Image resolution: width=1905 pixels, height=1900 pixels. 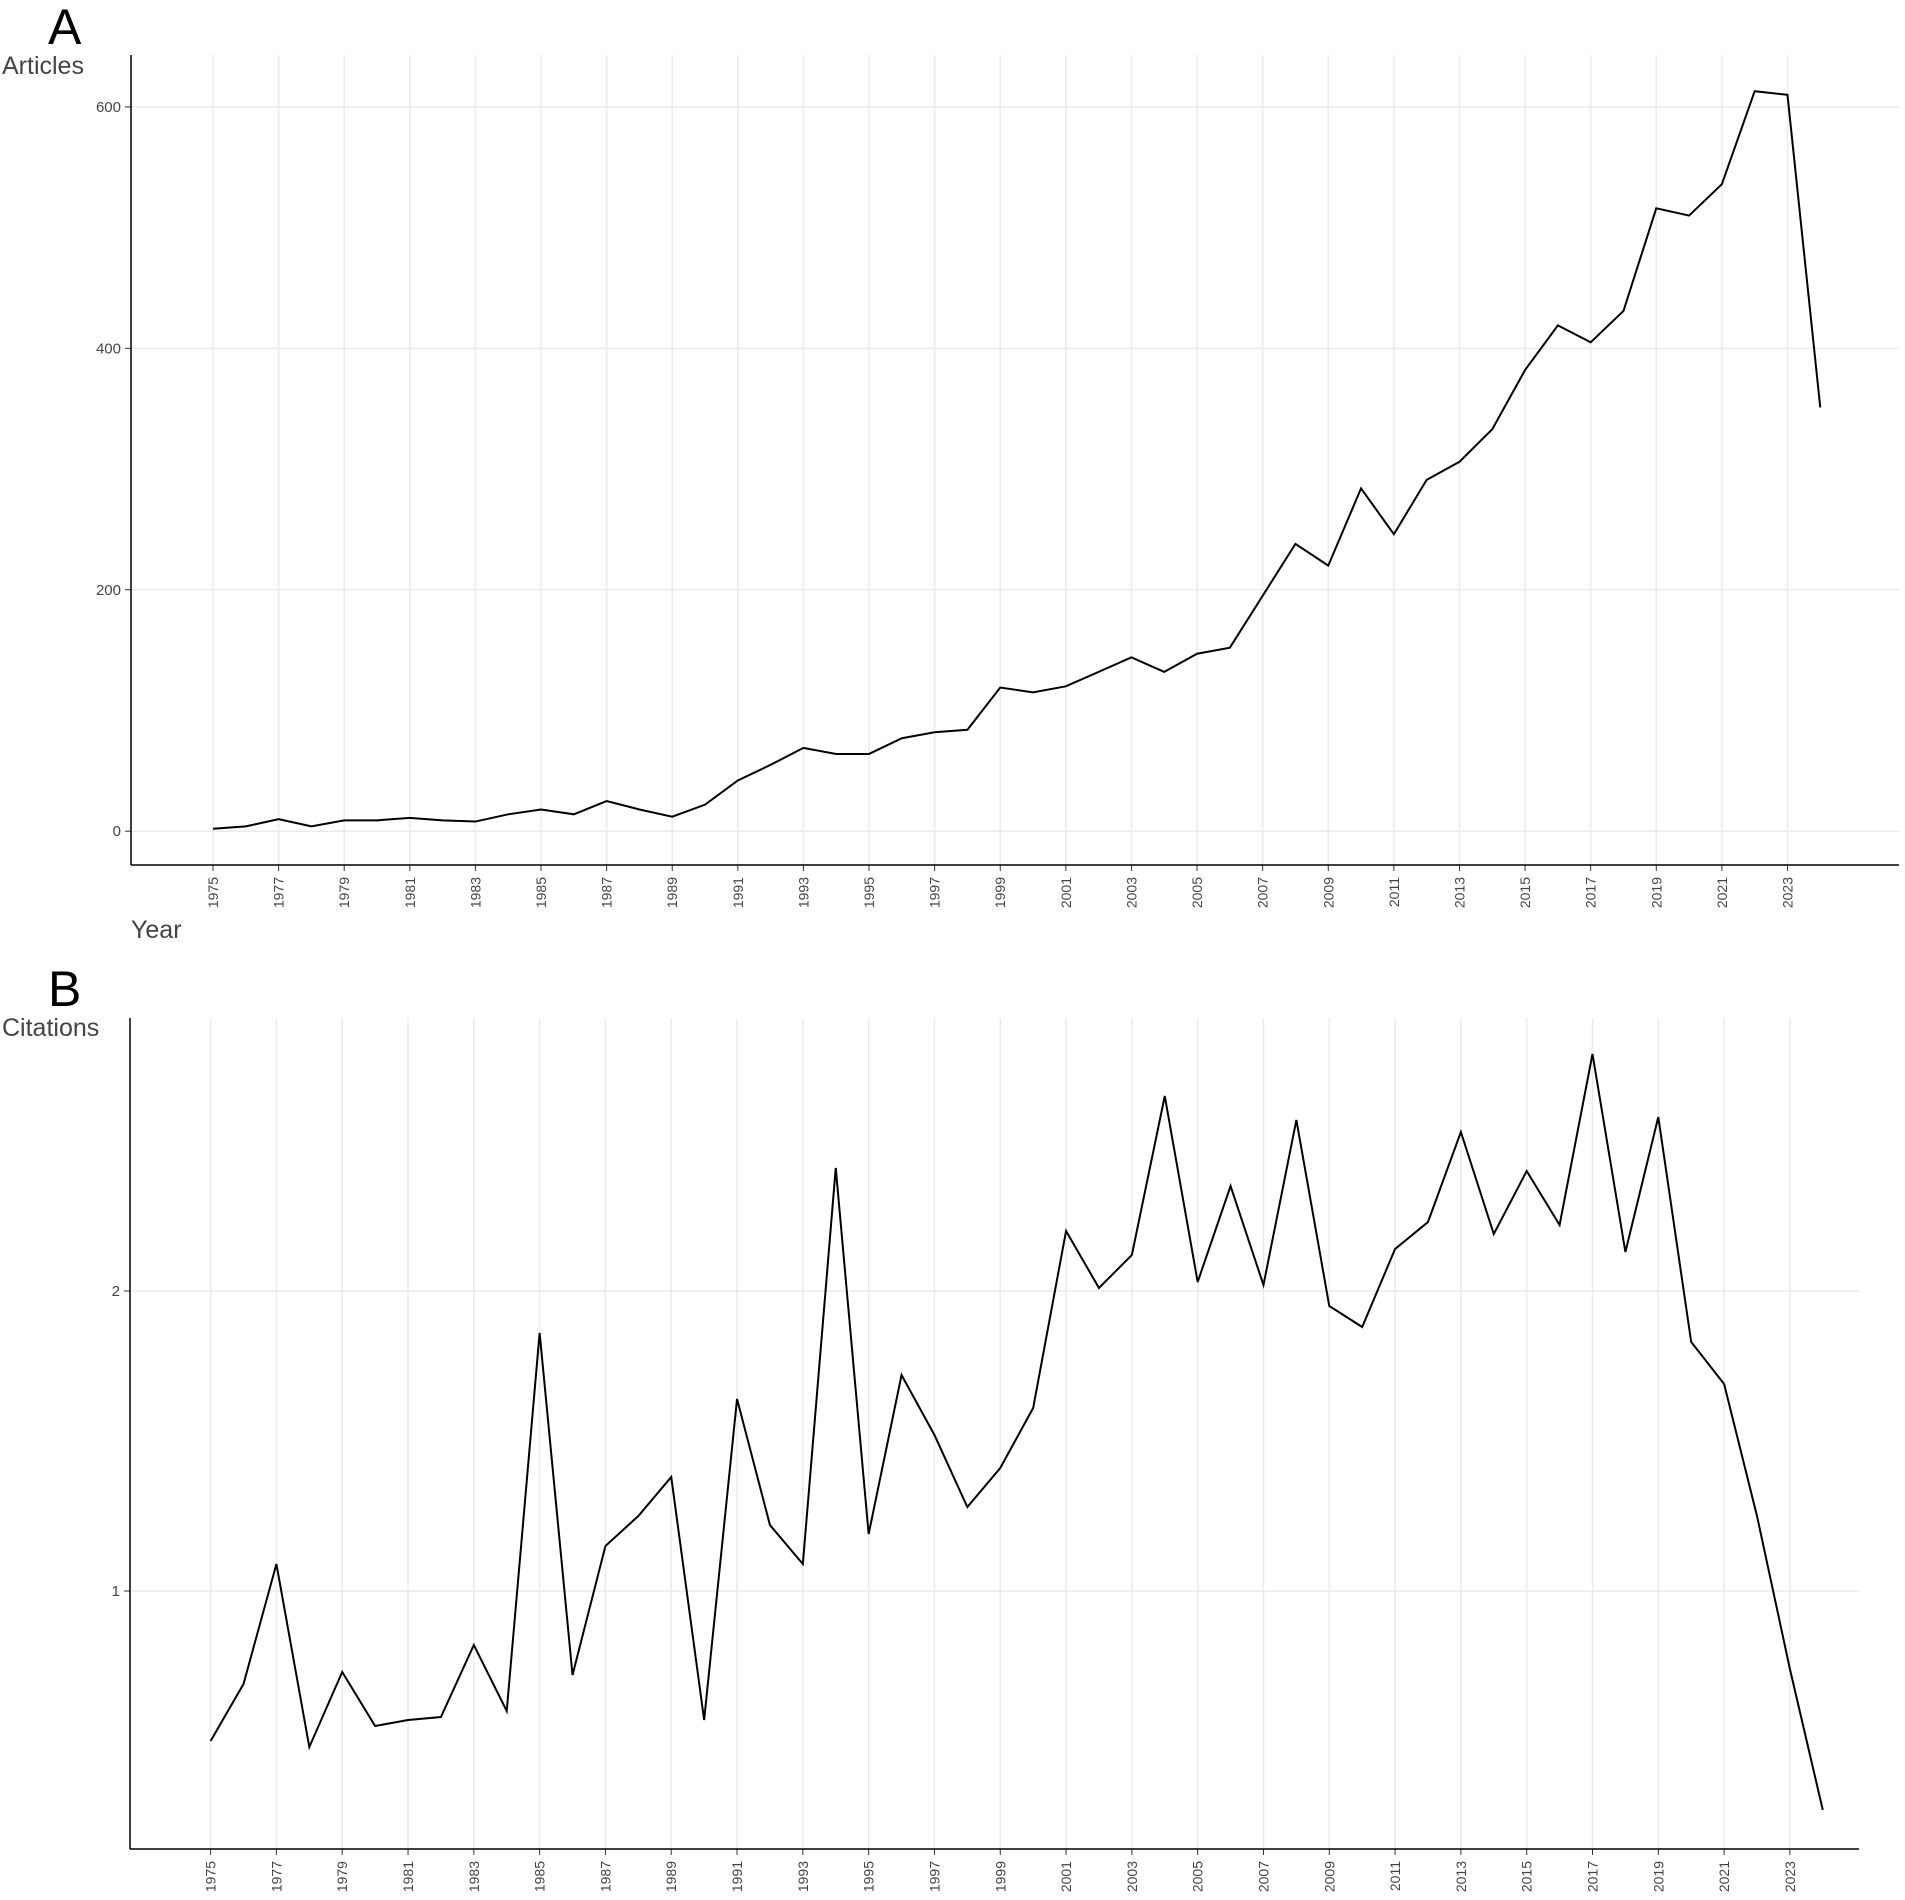 What do you see at coordinates (108, 107) in the screenshot?
I see `y-tick-label: 600` at bounding box center [108, 107].